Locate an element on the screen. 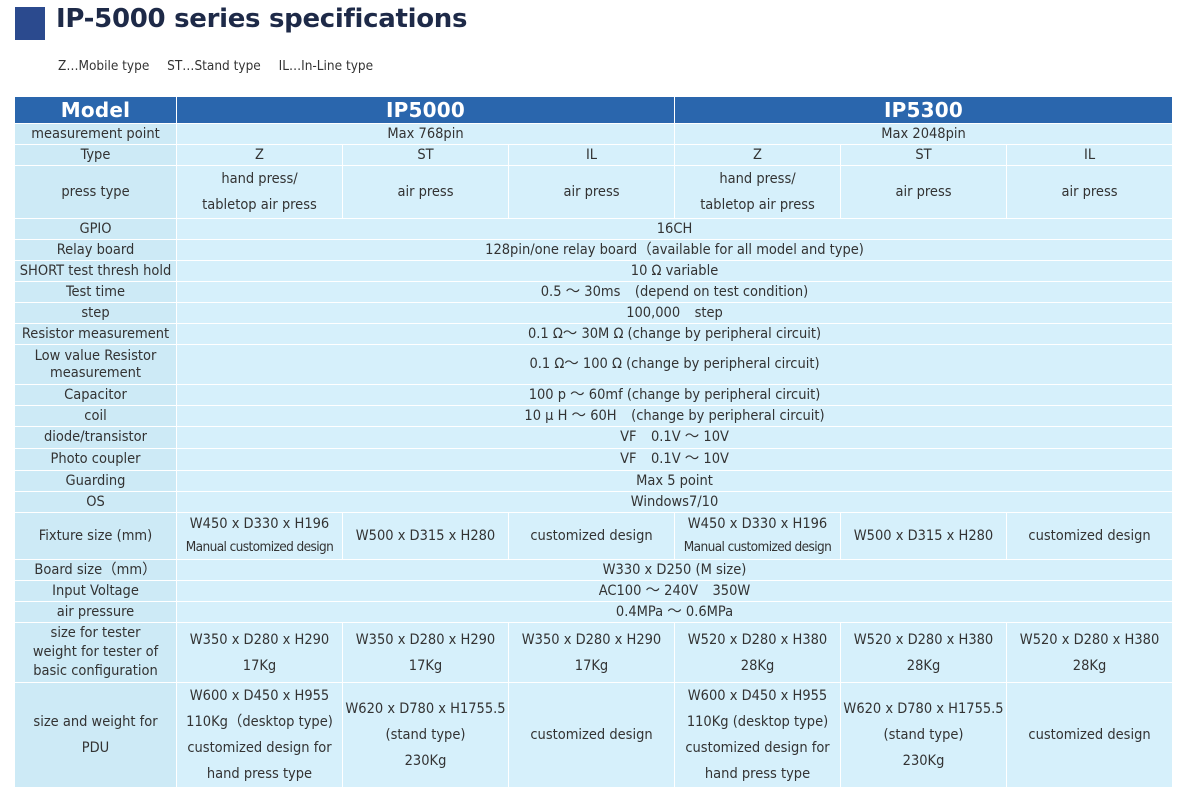 This screenshot has height=798, width=1187. cell: hand press/ tabletop air press is located at coordinates (758, 192).